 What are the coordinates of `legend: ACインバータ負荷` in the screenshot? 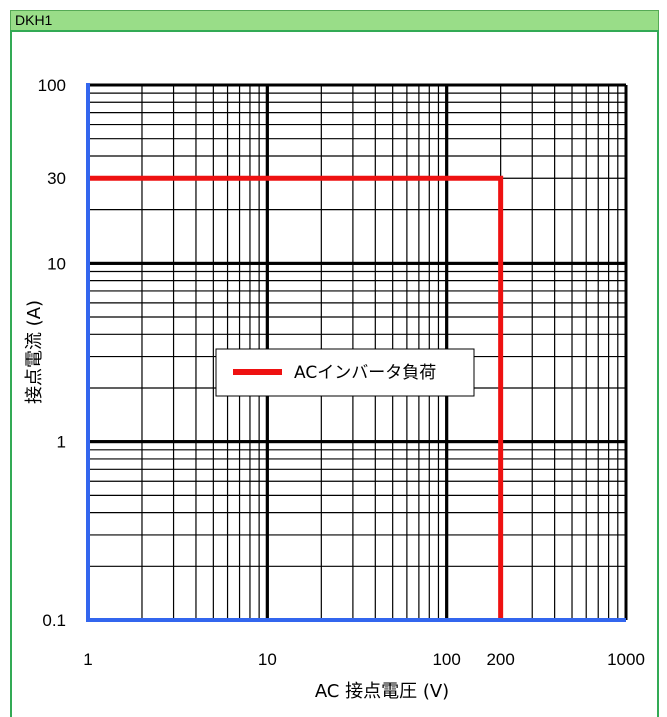 It's located at (345, 372).